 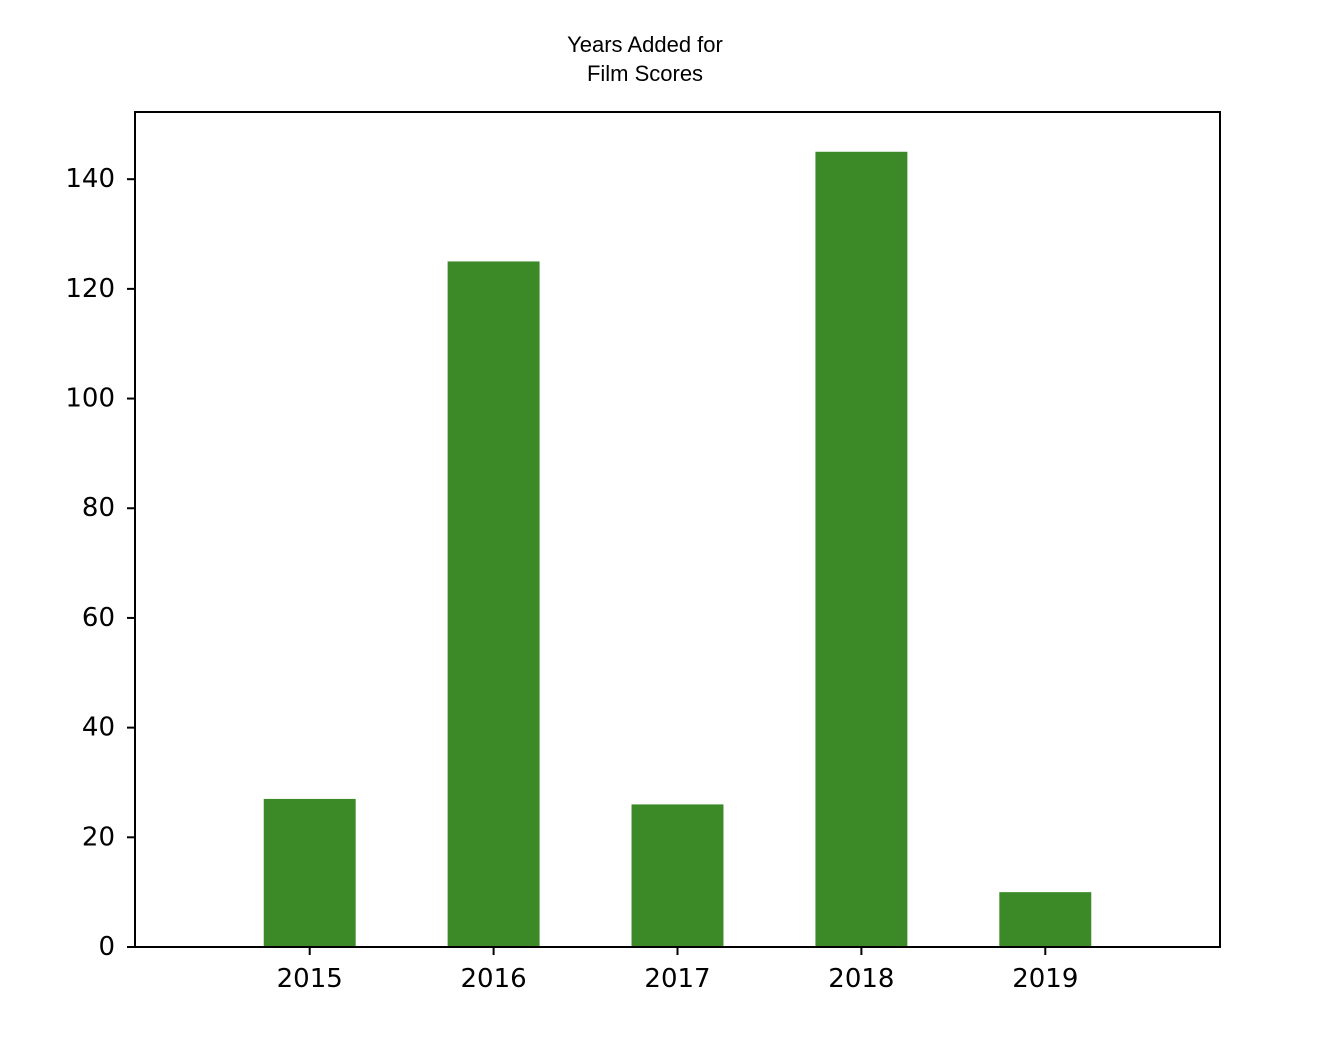 I want to click on bar-2016, so click(x=493, y=604).